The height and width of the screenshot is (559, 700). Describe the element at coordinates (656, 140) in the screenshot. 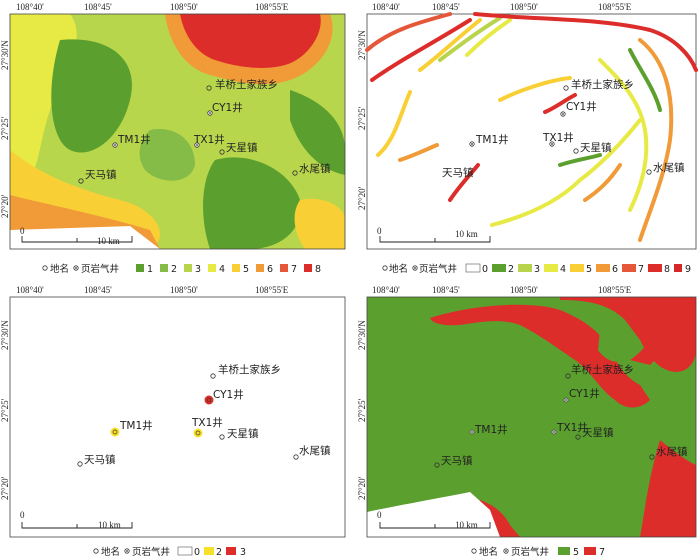

I see `fault-class-6-east` at that location.